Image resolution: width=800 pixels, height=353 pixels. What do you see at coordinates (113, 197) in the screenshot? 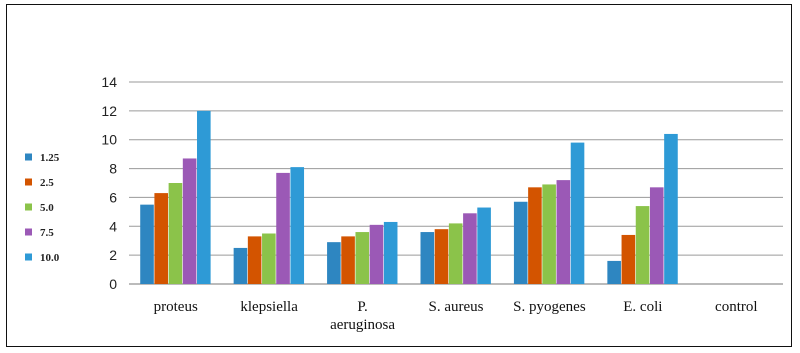
I see `y-tick-label: 6` at bounding box center [113, 197].